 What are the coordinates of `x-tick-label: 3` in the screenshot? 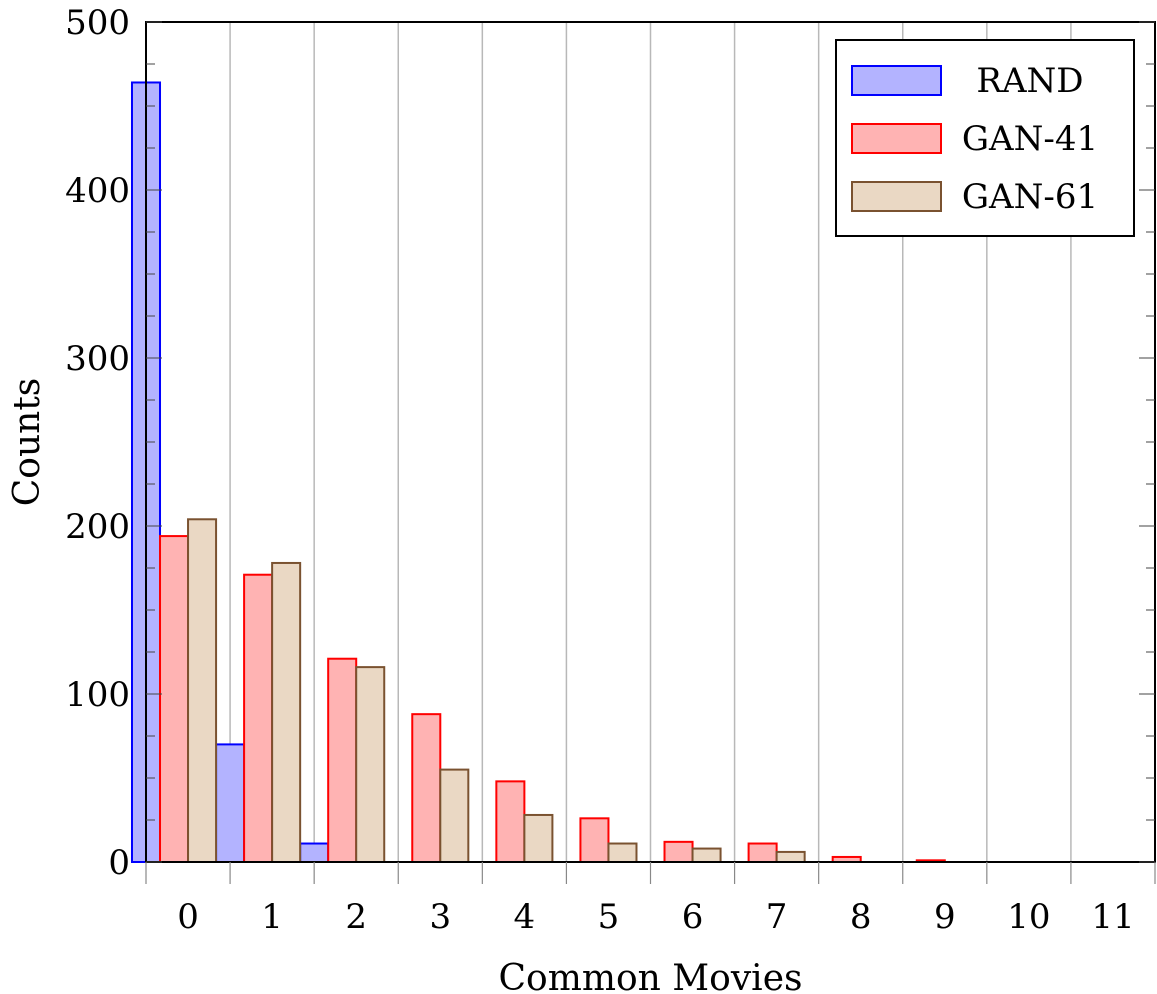 It's located at (440, 917).